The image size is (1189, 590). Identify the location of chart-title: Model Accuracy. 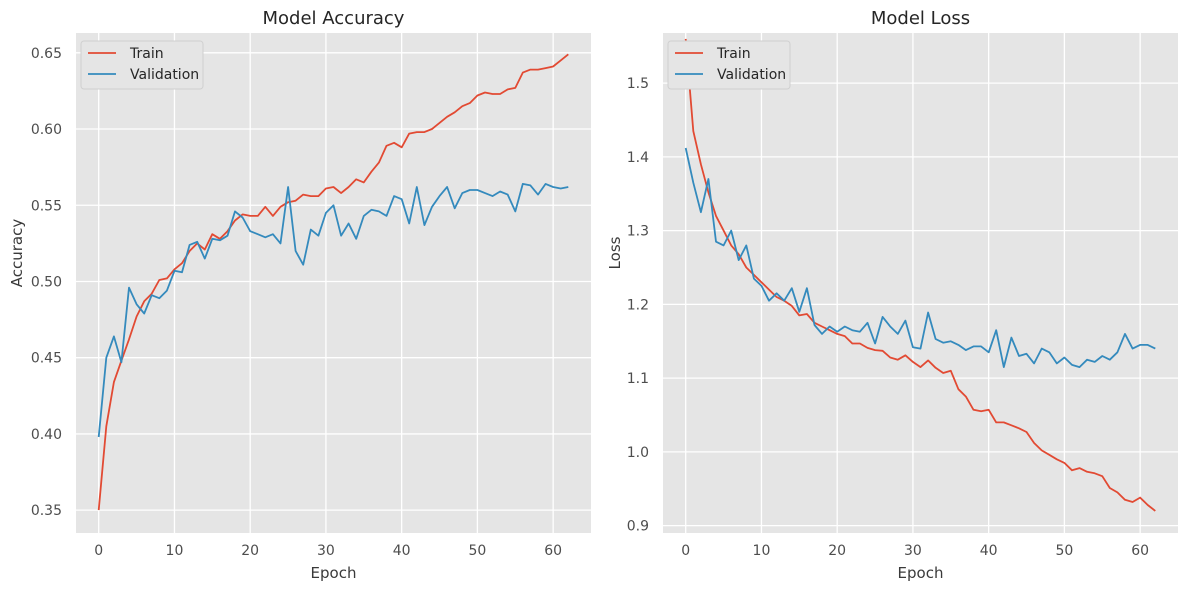
(334, 18).